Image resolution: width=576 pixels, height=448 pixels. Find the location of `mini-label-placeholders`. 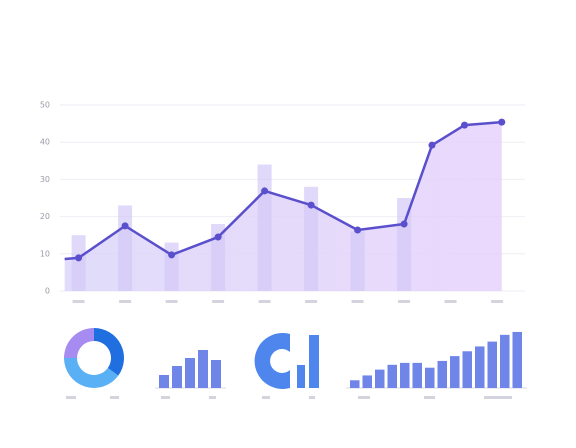

mini-label-placeholders is located at coordinates (289, 397).